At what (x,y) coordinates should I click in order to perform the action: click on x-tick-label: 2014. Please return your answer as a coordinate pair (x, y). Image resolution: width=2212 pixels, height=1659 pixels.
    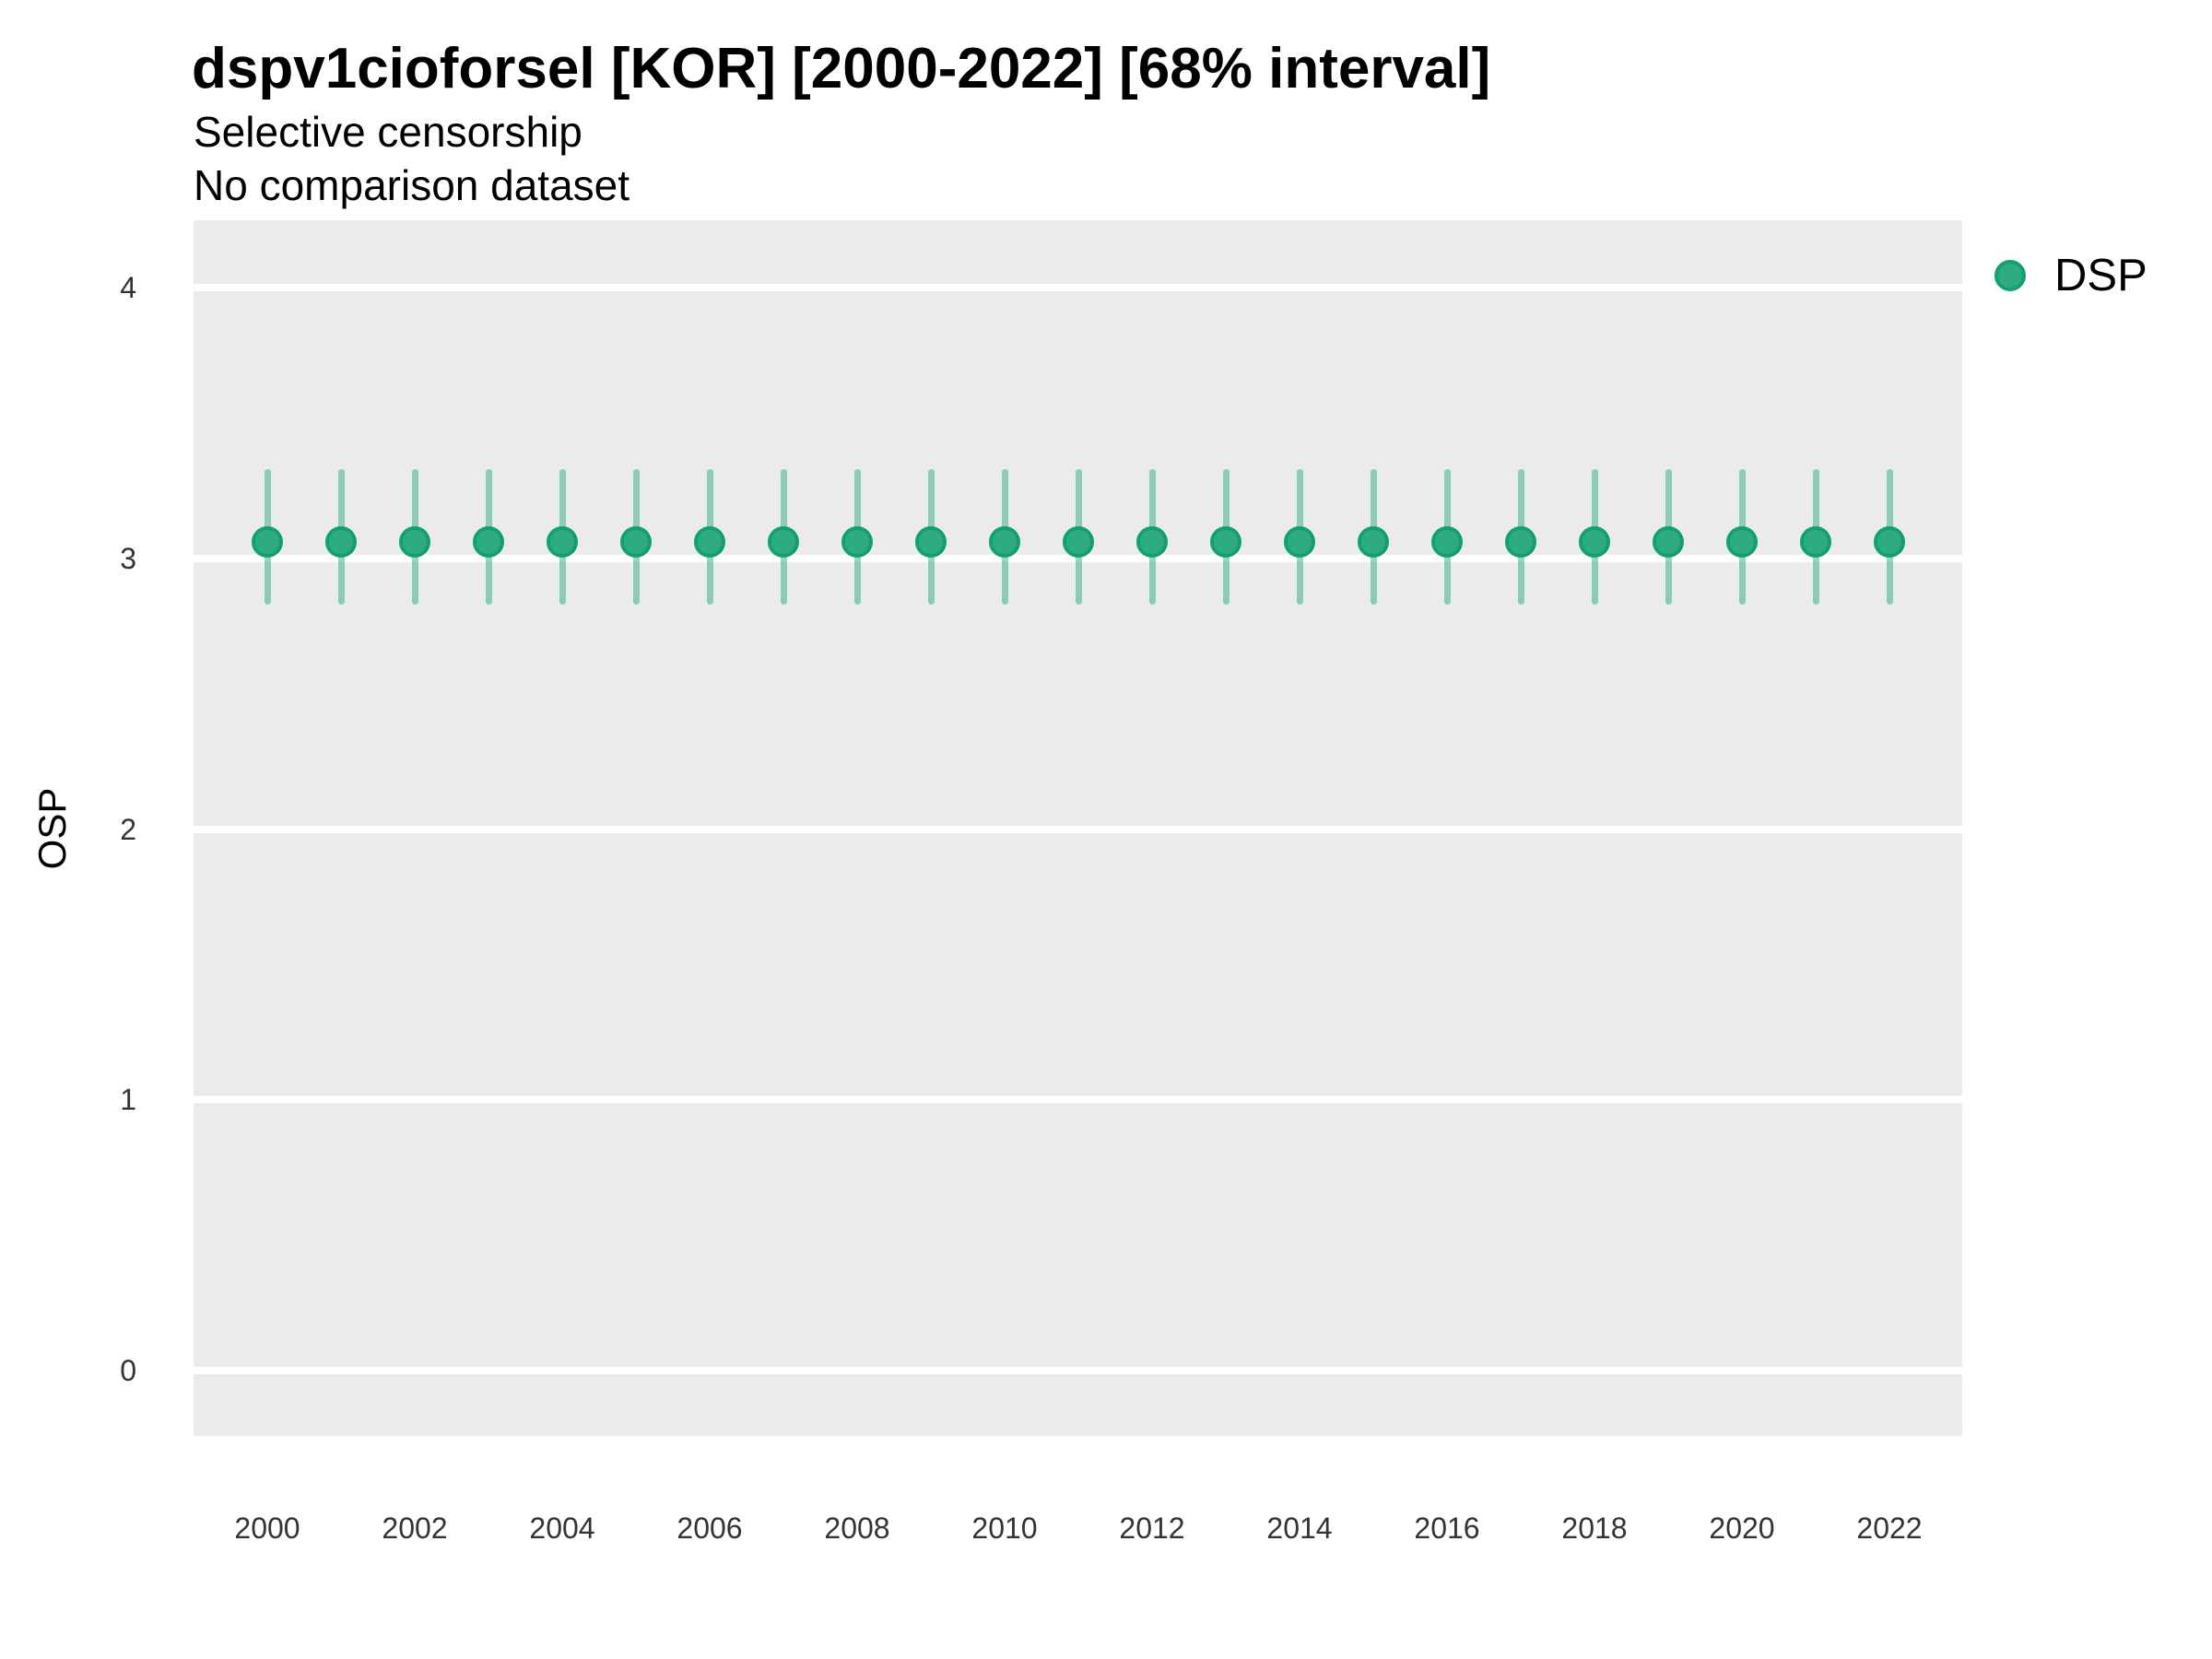
    Looking at the image, I should click on (1299, 1528).